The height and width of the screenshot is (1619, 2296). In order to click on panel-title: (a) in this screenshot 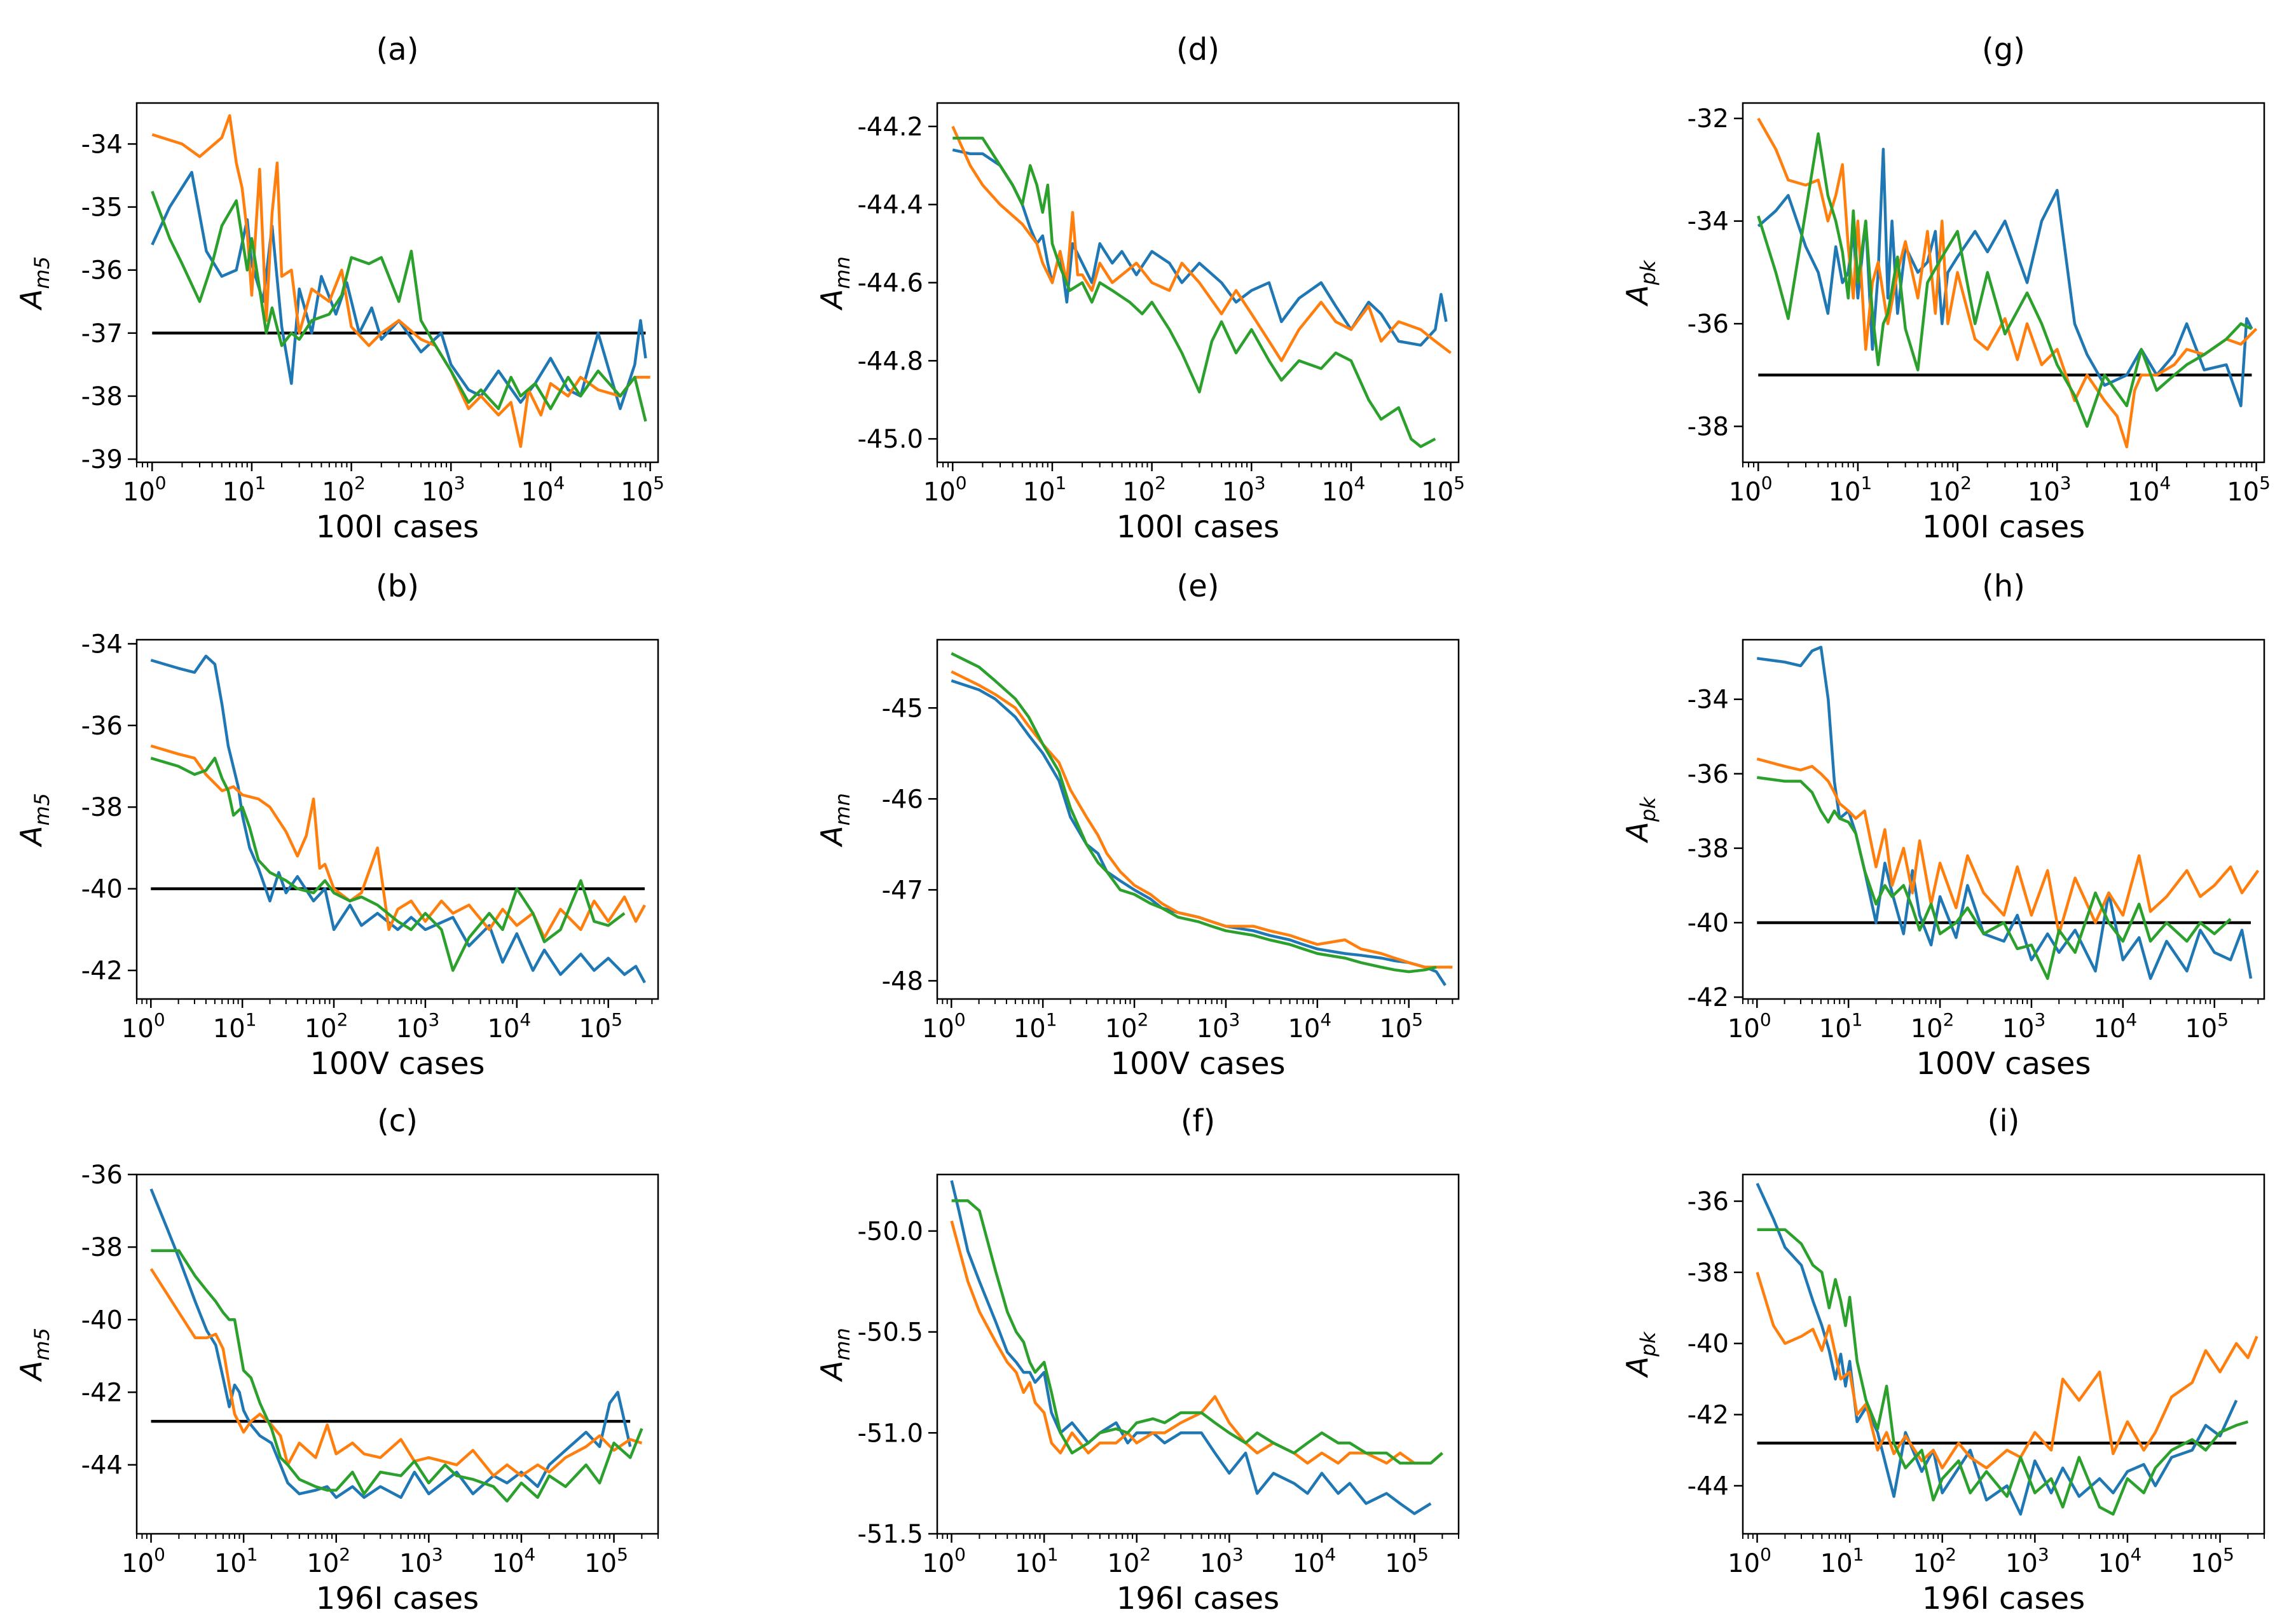, I will do `click(397, 49)`.